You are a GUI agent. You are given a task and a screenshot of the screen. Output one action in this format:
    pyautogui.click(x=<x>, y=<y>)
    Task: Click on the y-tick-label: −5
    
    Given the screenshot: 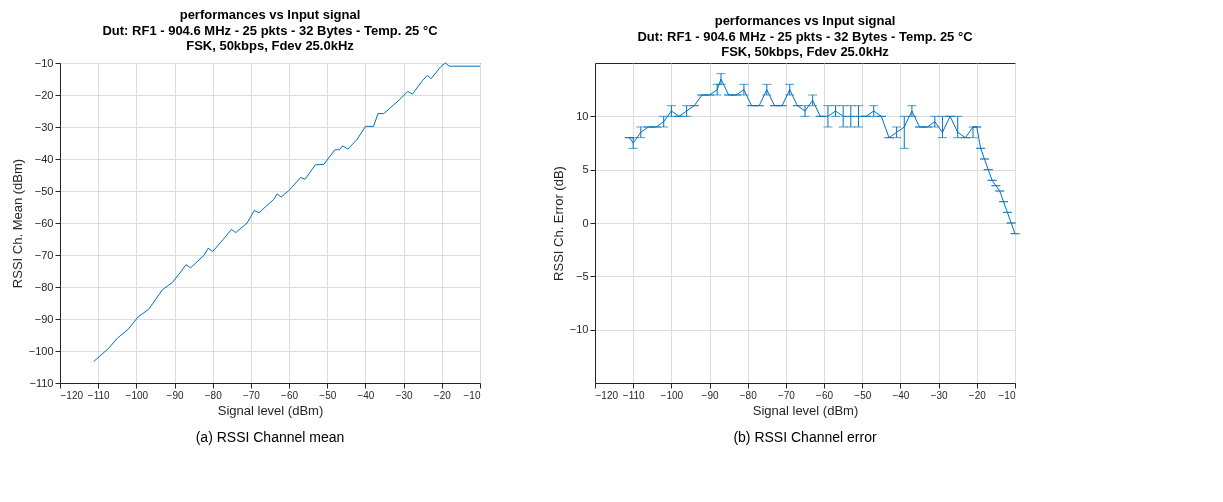 What is the action you would take?
    pyautogui.click(x=582, y=275)
    